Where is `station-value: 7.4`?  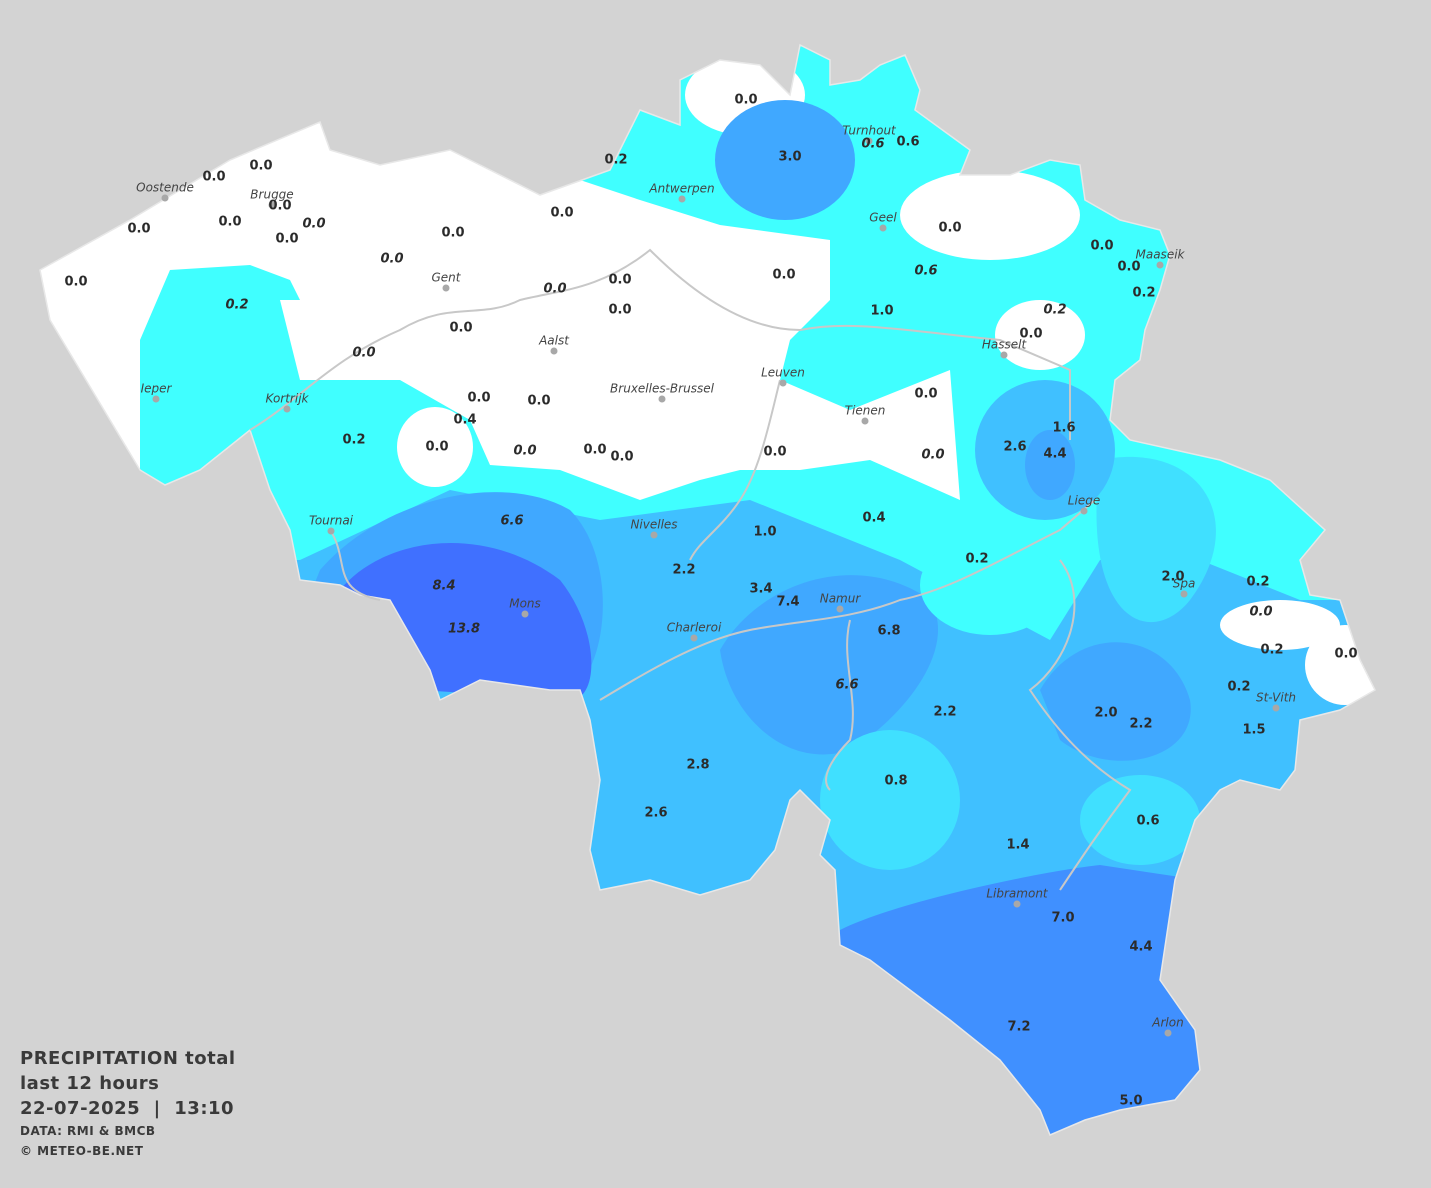
station-value: 7.4 is located at coordinates (787, 602).